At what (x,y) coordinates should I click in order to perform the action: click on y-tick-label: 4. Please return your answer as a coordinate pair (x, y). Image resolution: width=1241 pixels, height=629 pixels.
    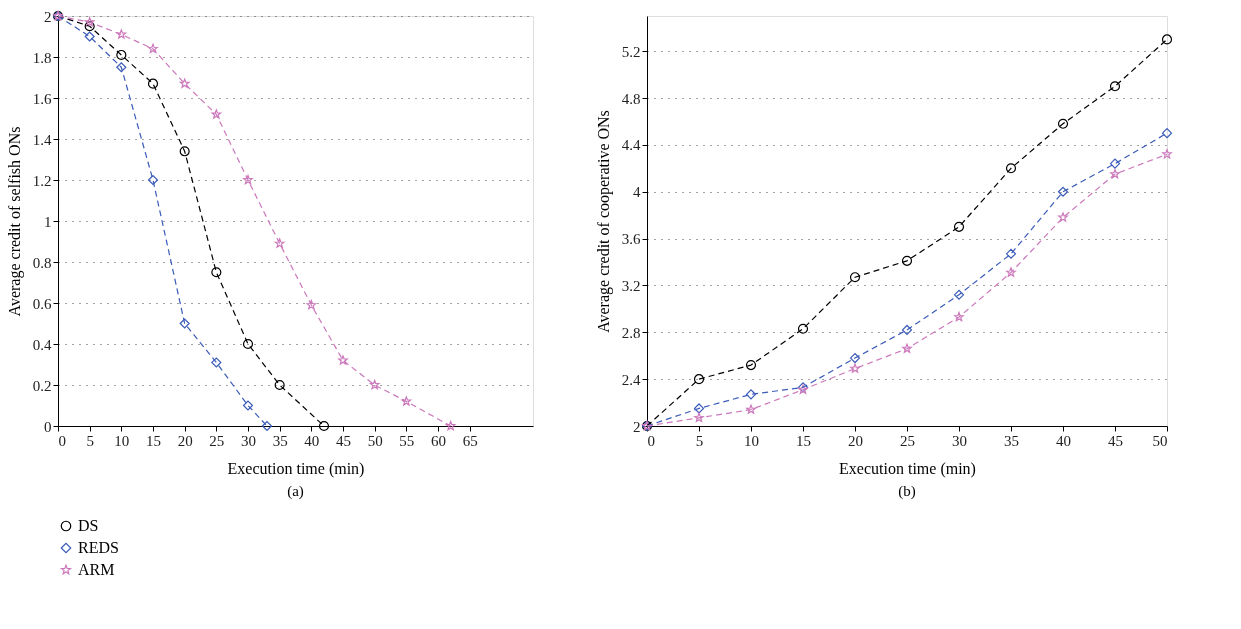
    Looking at the image, I should click on (637, 192).